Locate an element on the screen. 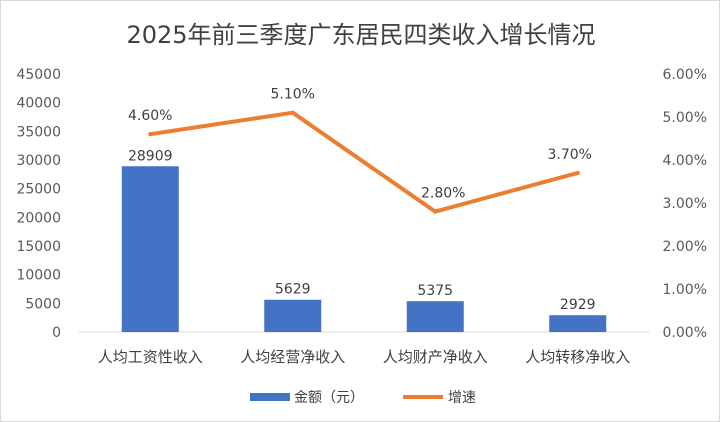 Image resolution: width=720 pixels, height=422 pixels. legend-swatch-bars is located at coordinates (270, 397).